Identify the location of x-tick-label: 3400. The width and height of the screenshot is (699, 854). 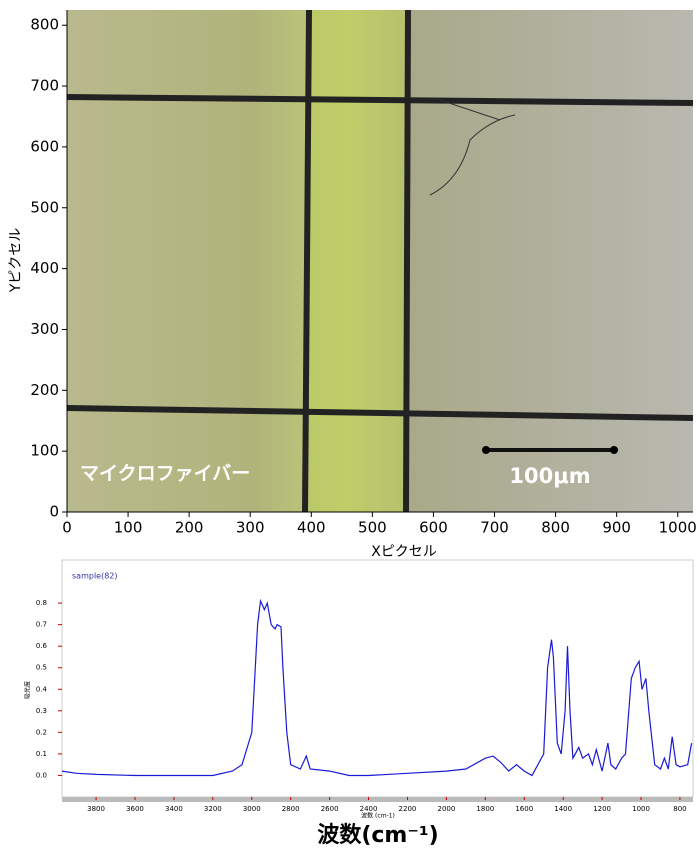
(174, 809).